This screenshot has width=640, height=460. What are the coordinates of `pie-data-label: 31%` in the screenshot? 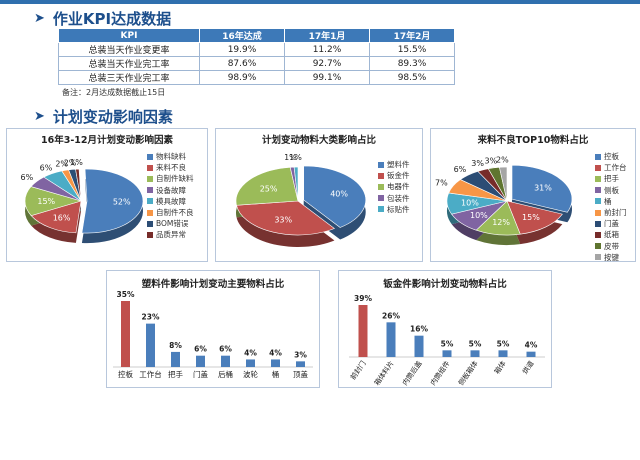 It's located at (543, 187).